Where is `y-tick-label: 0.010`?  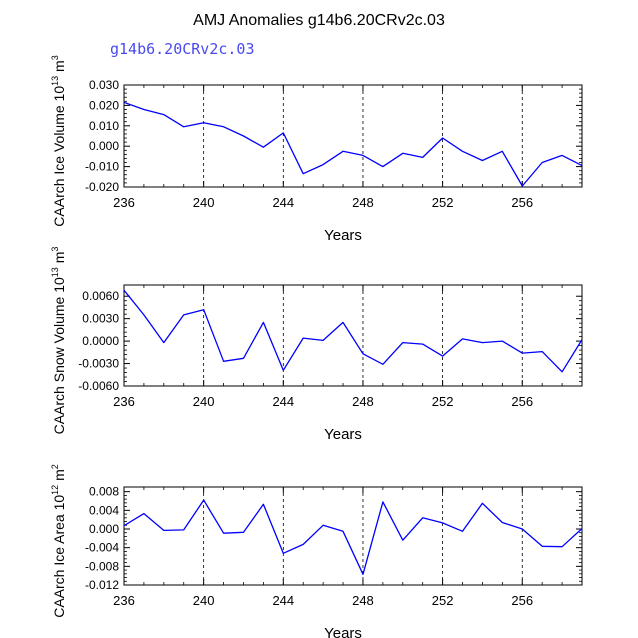
y-tick-label: 0.010 is located at coordinates (104, 126).